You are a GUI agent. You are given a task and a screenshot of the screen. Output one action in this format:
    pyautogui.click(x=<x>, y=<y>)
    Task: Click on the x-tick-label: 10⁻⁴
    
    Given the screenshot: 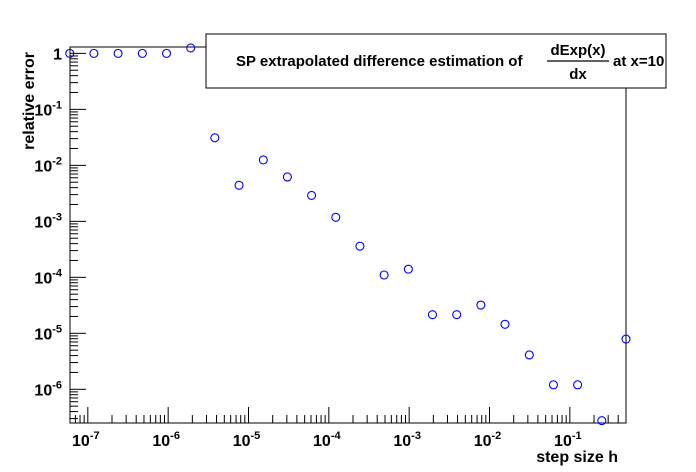 What is the action you would take?
    pyautogui.click(x=327, y=440)
    